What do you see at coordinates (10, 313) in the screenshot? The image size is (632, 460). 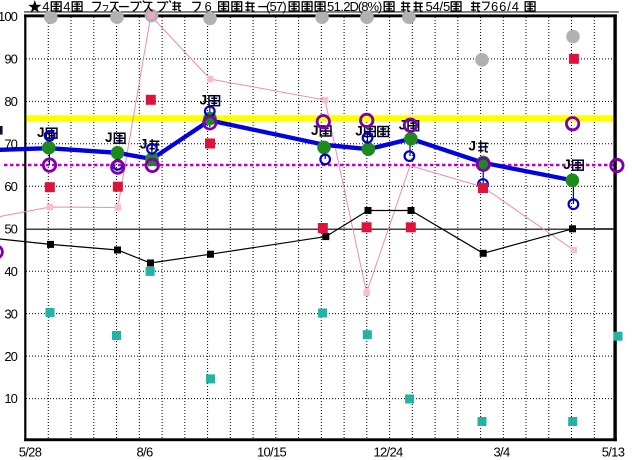 I see `svg-text: 30` at bounding box center [10, 313].